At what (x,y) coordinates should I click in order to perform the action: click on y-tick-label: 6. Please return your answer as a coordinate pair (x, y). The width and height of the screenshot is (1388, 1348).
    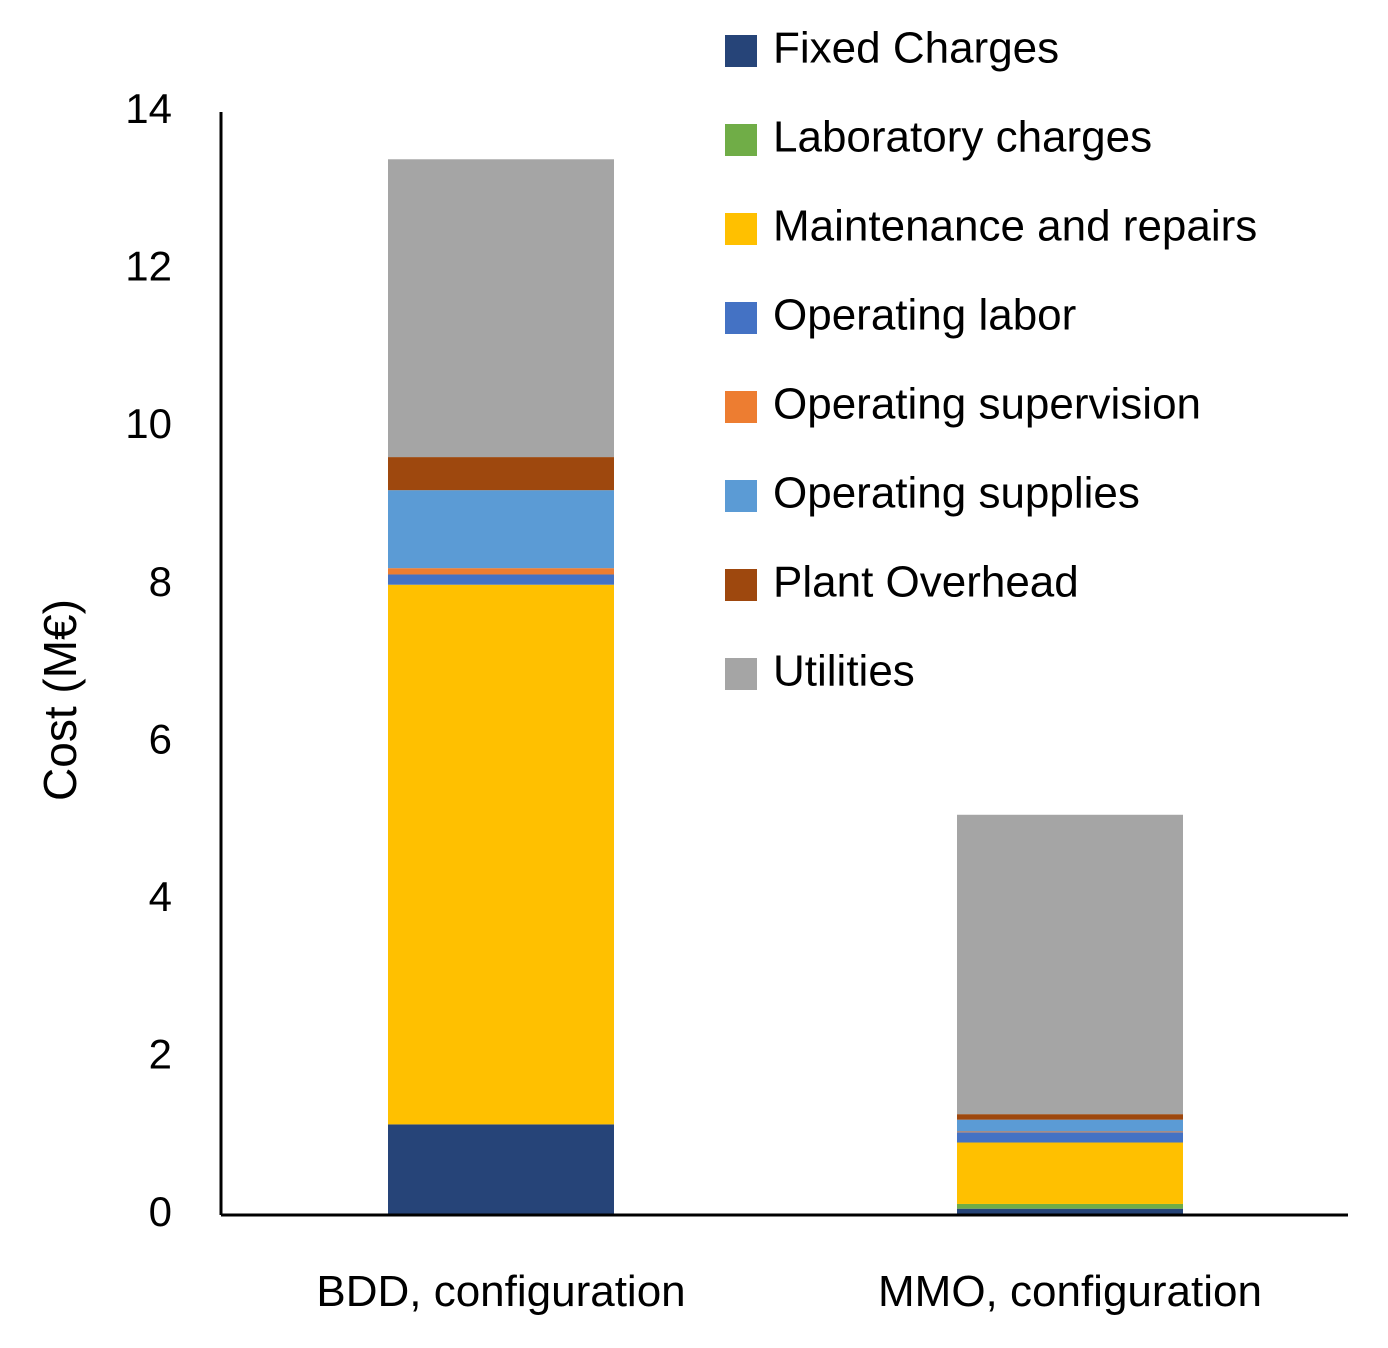
    Looking at the image, I should click on (160, 738).